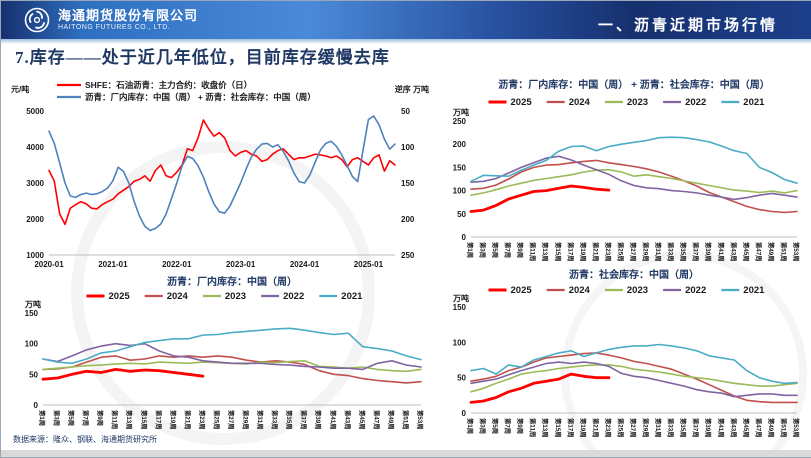 The height and width of the screenshot is (458, 811). Describe the element at coordinates (406, 453) in the screenshot. I see `bottom-strip` at that location.